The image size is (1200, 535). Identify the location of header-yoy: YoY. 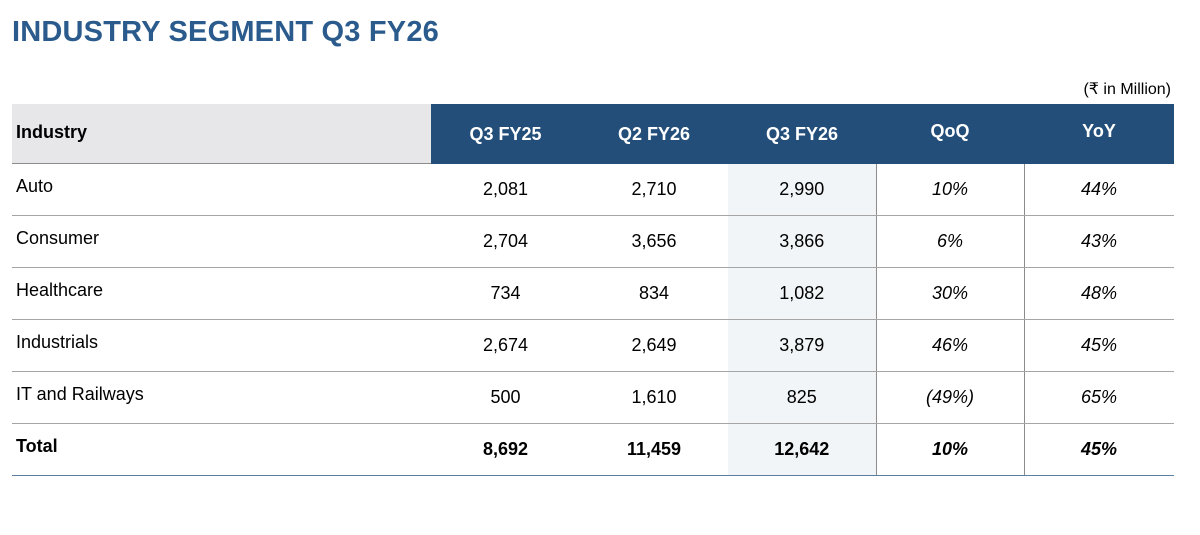
(1099, 134).